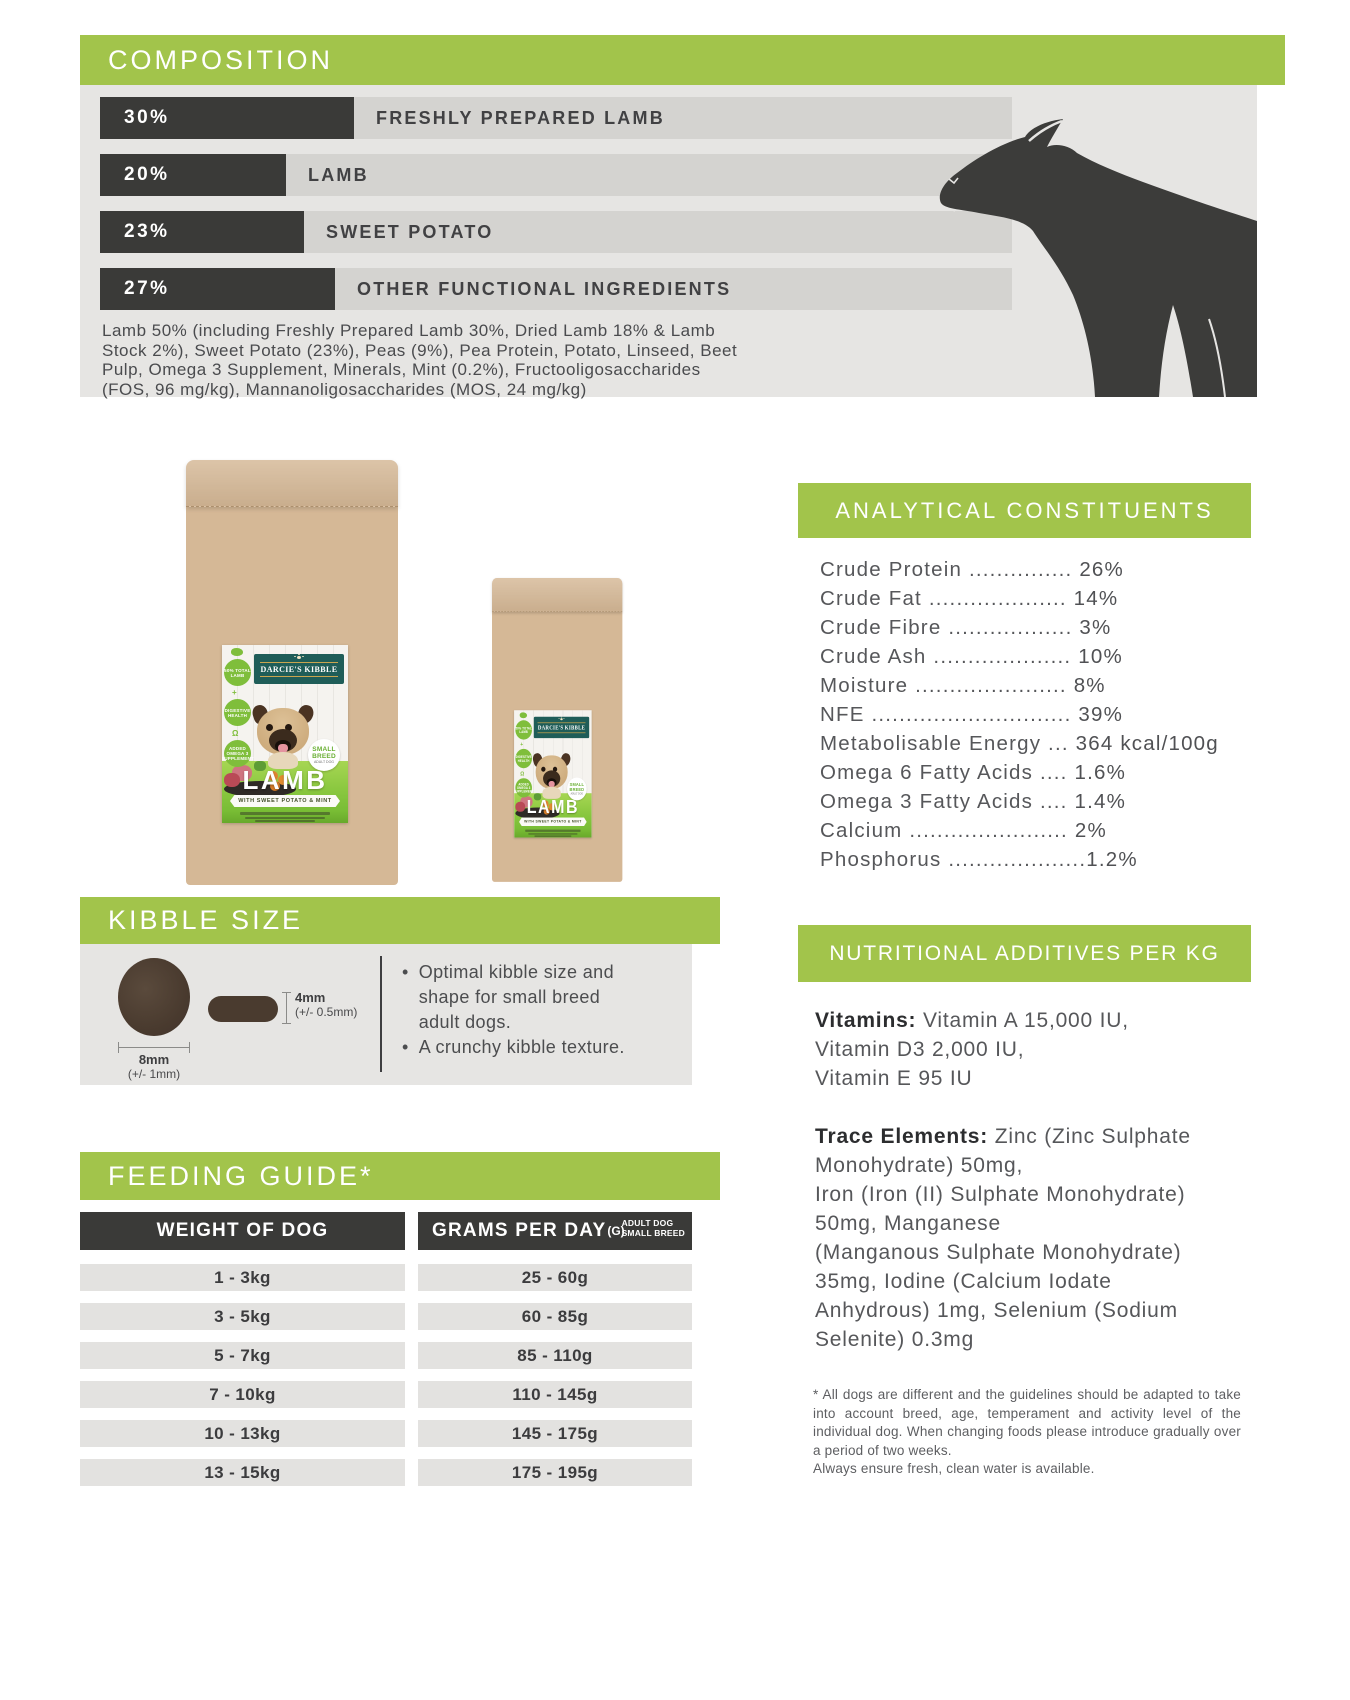 The image size is (1350, 1700). What do you see at coordinates (963, 830) in the screenshot?
I see `analytical-row: Calcium ....................... 2%` at bounding box center [963, 830].